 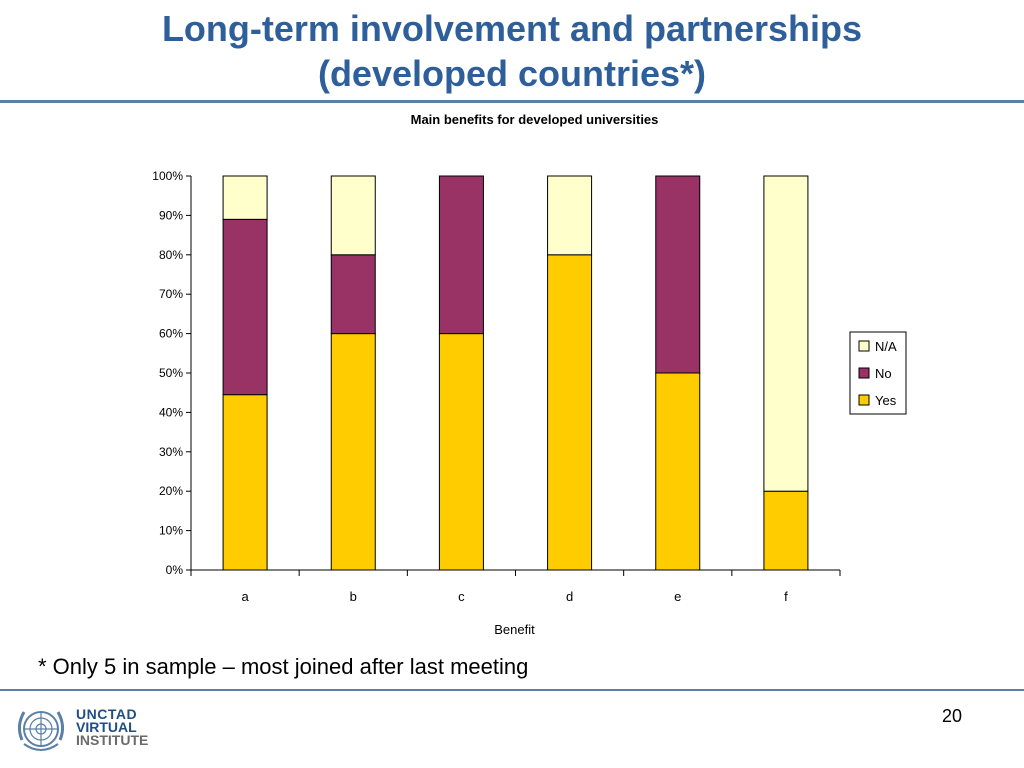 I want to click on bar-yes-a, so click(x=245, y=482).